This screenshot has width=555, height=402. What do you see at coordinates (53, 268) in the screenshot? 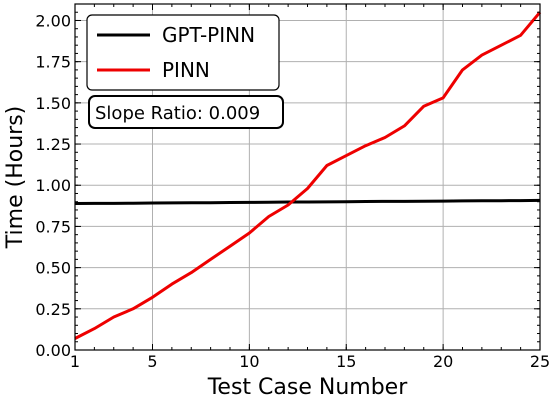
I see `y-tick-label: 0.50` at bounding box center [53, 268].